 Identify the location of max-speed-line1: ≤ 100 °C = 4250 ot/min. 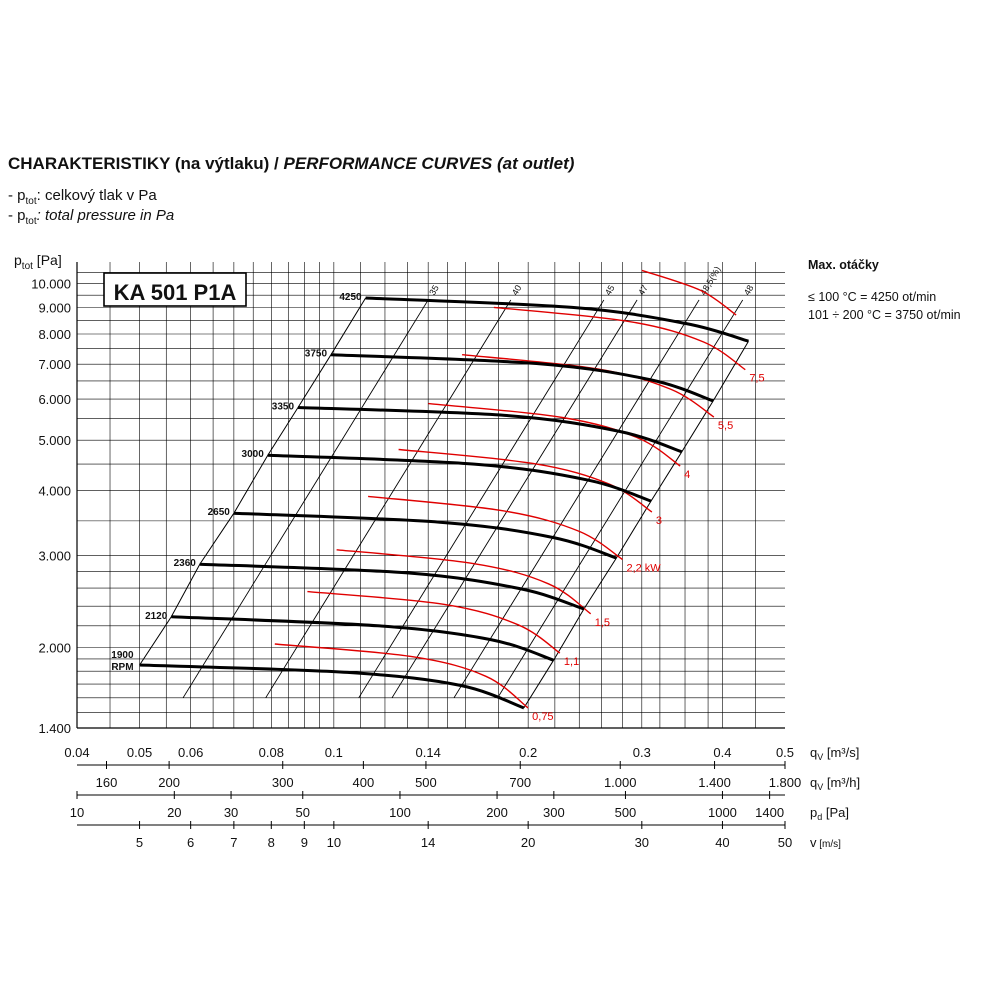
(872, 297).